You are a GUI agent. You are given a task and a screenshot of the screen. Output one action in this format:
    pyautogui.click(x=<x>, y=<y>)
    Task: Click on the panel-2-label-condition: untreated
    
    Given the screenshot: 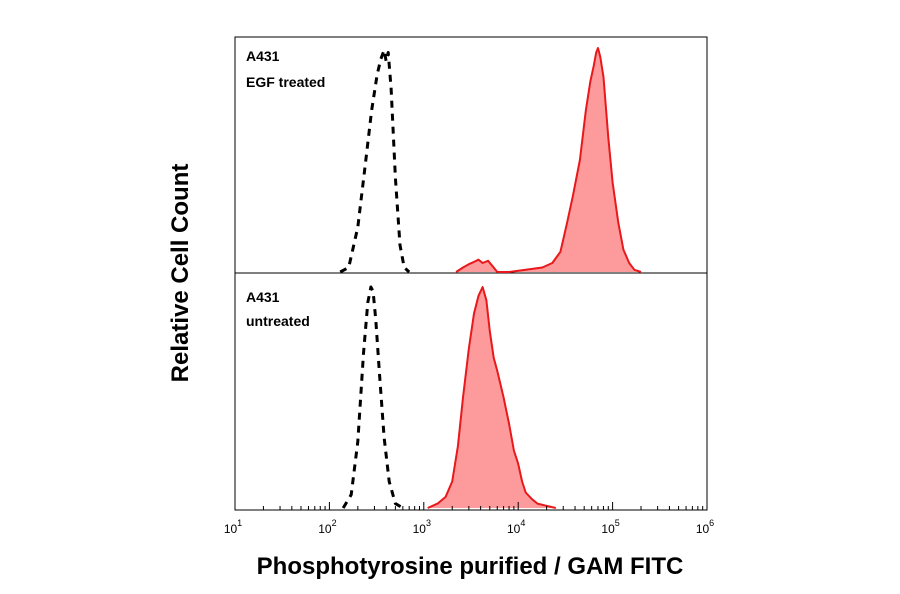 What is the action you would take?
    pyautogui.click(x=278, y=321)
    